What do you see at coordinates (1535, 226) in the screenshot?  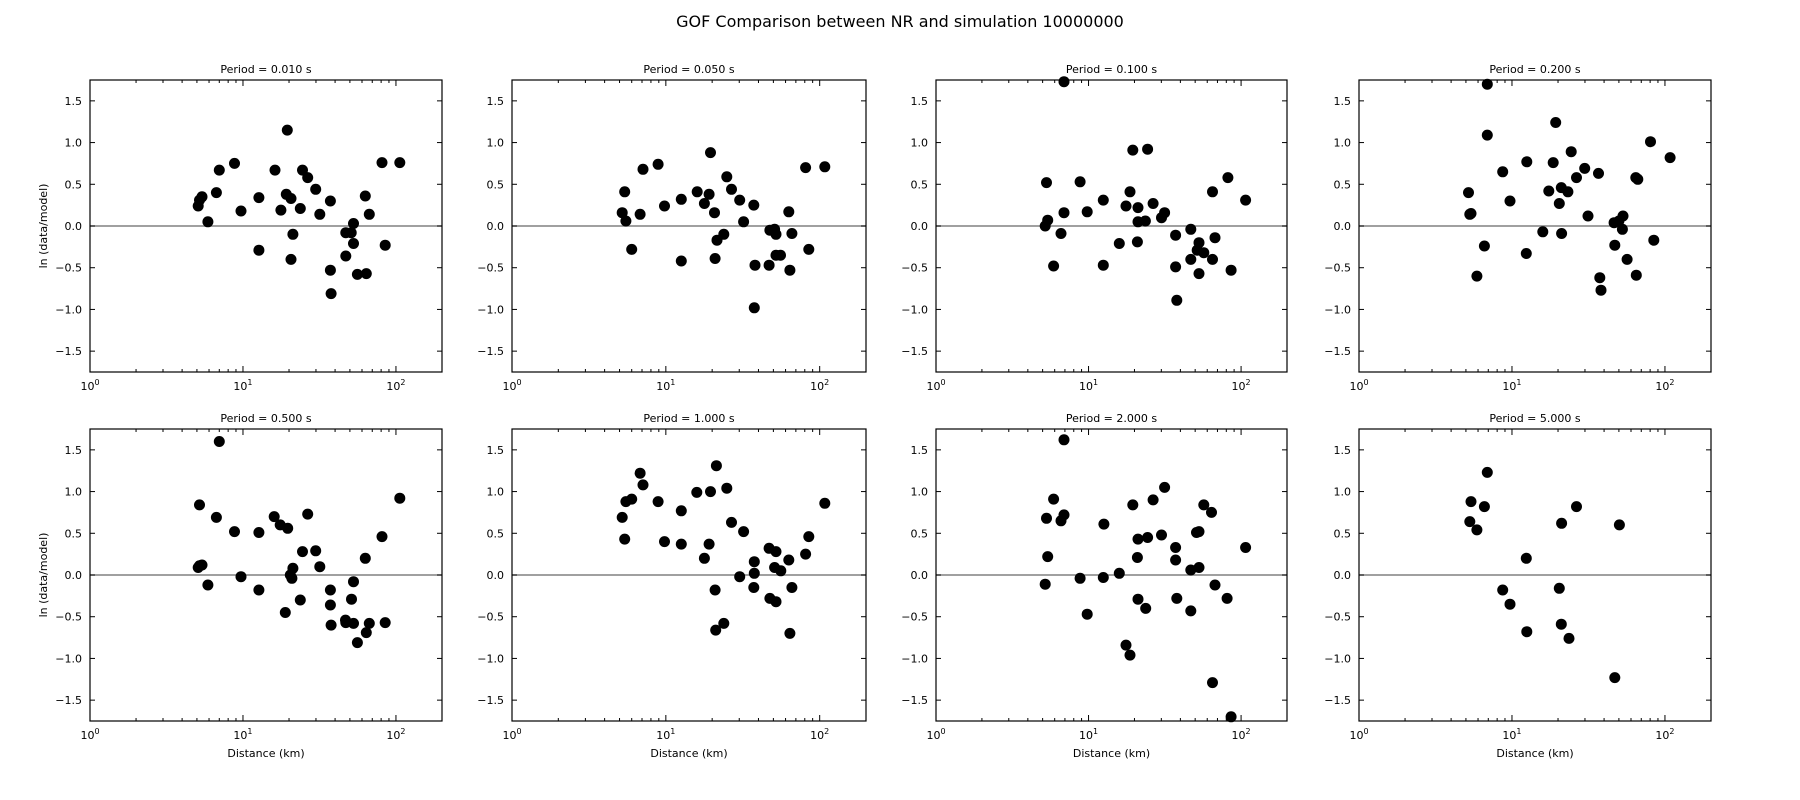 I see `axes-frame` at bounding box center [1535, 226].